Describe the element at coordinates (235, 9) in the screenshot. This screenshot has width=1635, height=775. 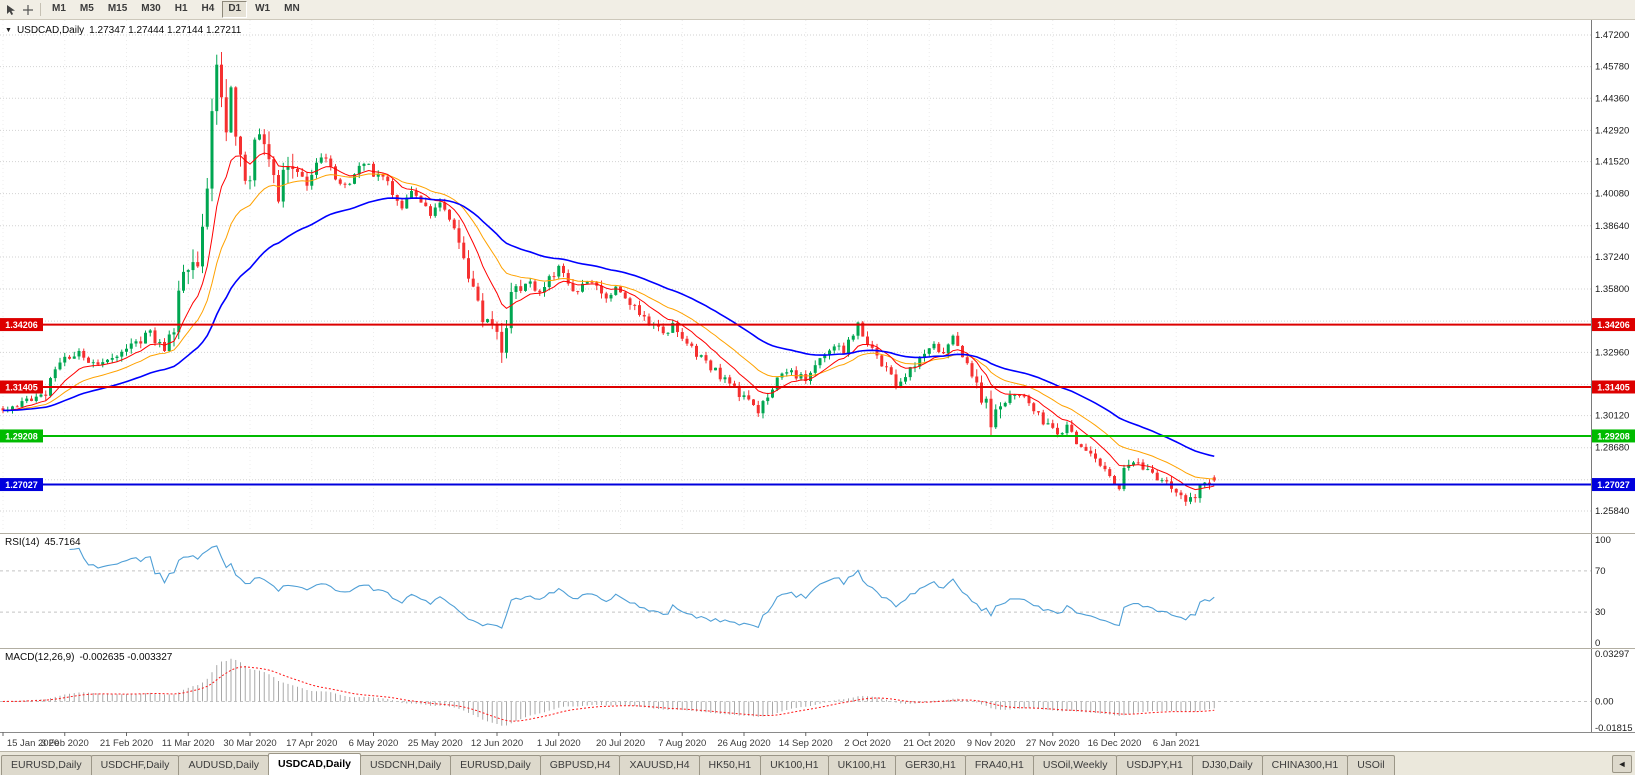
I see `timeframe-button-d1: D1` at that location.